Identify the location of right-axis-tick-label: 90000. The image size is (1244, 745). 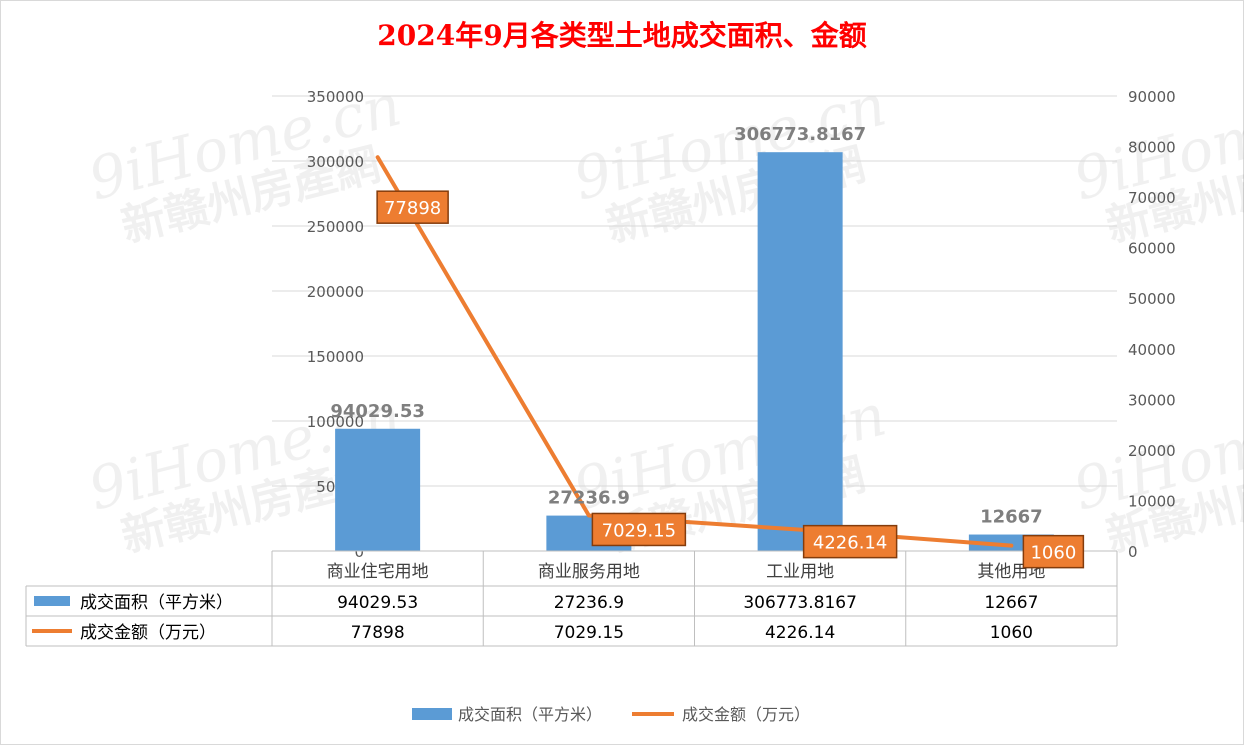
(1152, 97).